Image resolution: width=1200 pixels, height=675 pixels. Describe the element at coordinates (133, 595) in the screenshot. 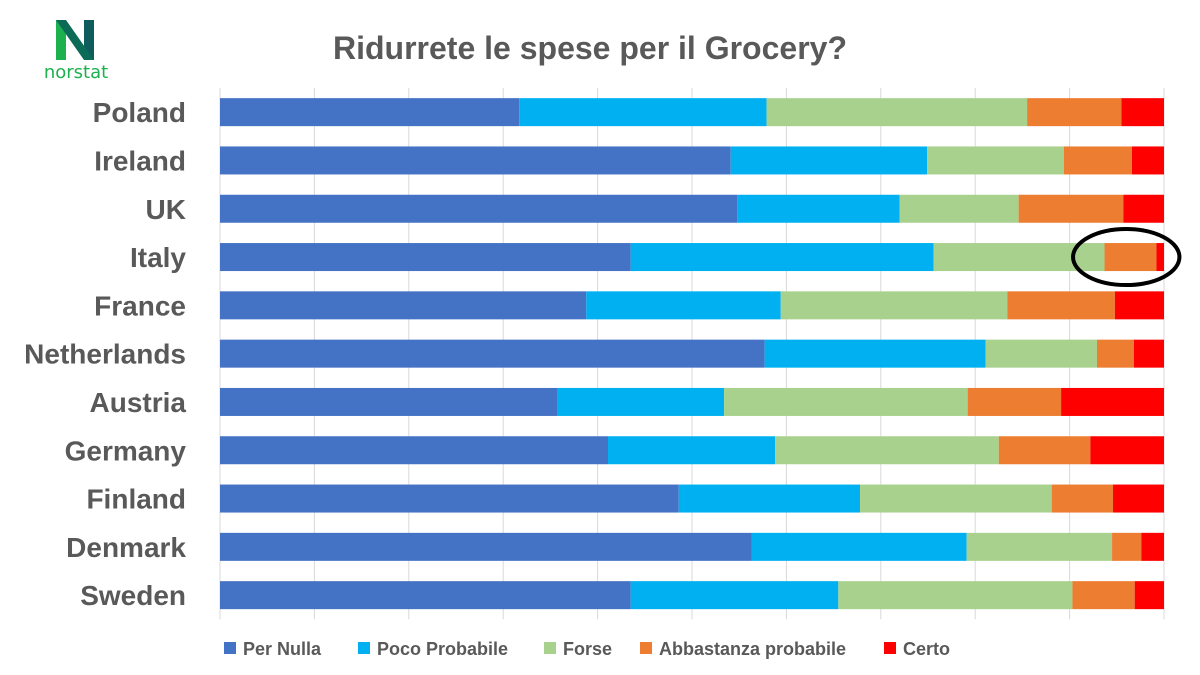

I see `category-label: Sweden` at that location.